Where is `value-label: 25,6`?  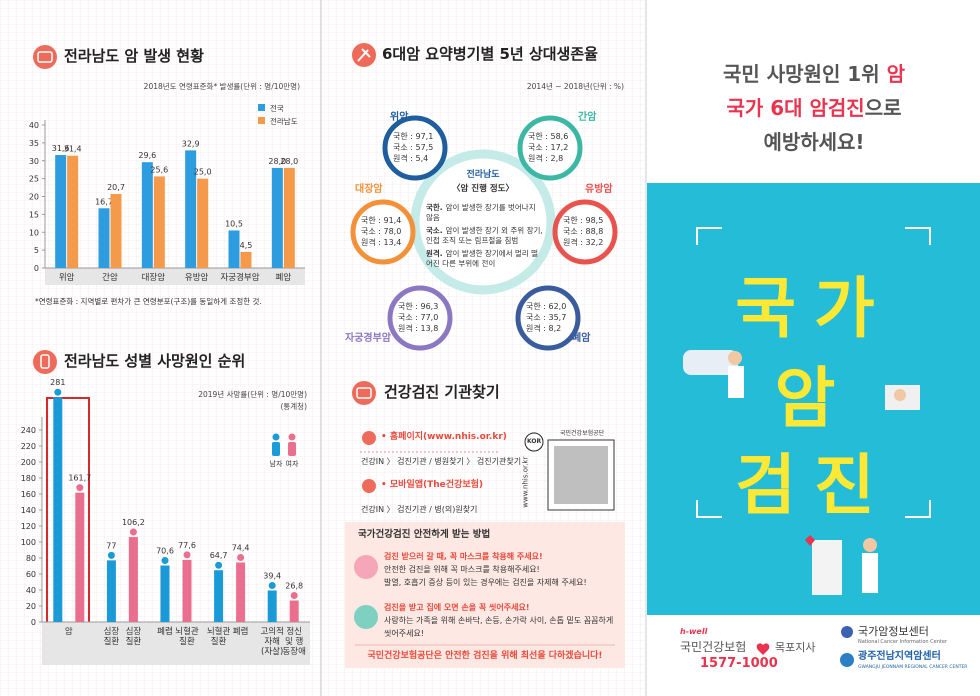 value-label: 25,6 is located at coordinates (159, 169).